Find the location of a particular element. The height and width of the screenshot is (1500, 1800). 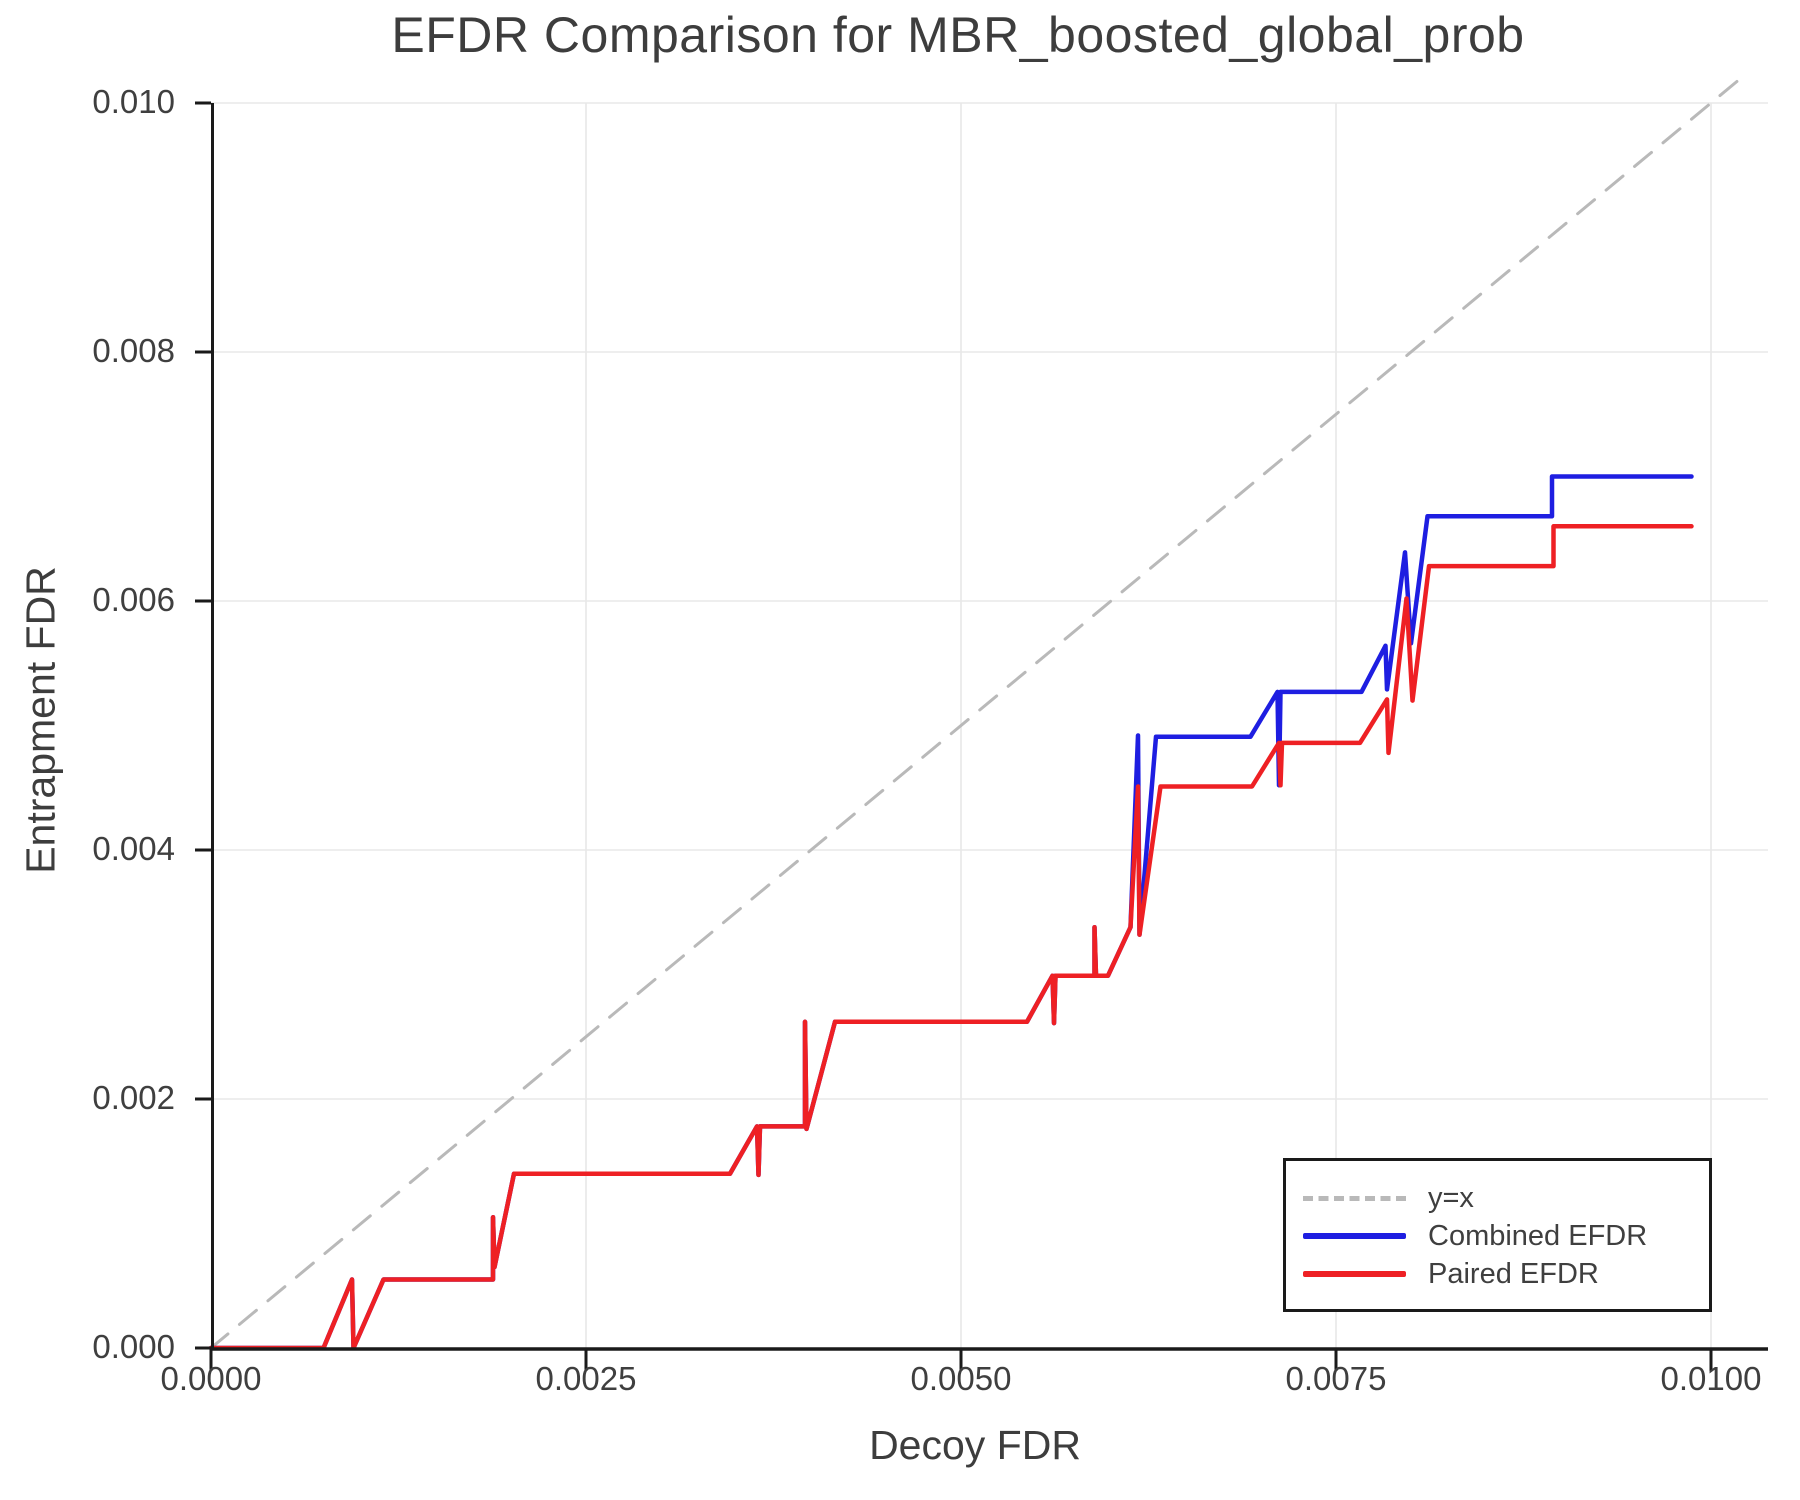

legend-item: Paired EFDR is located at coordinates (1497, 1274).